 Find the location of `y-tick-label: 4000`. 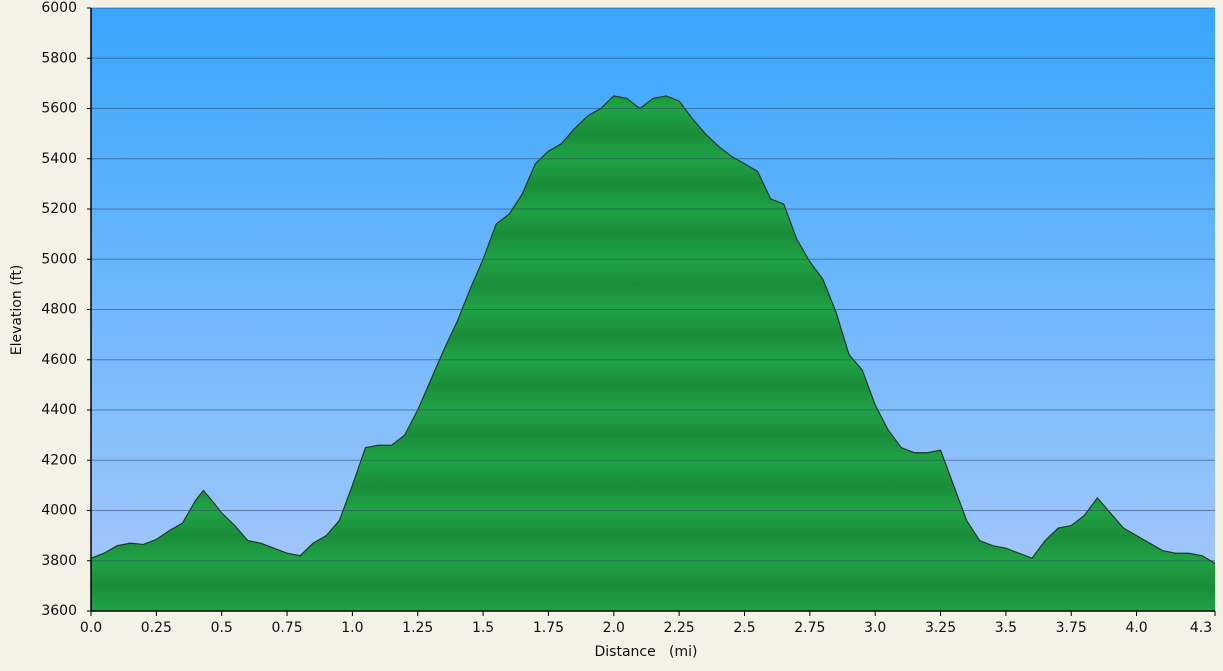

y-tick-label: 4000 is located at coordinates (59, 511).